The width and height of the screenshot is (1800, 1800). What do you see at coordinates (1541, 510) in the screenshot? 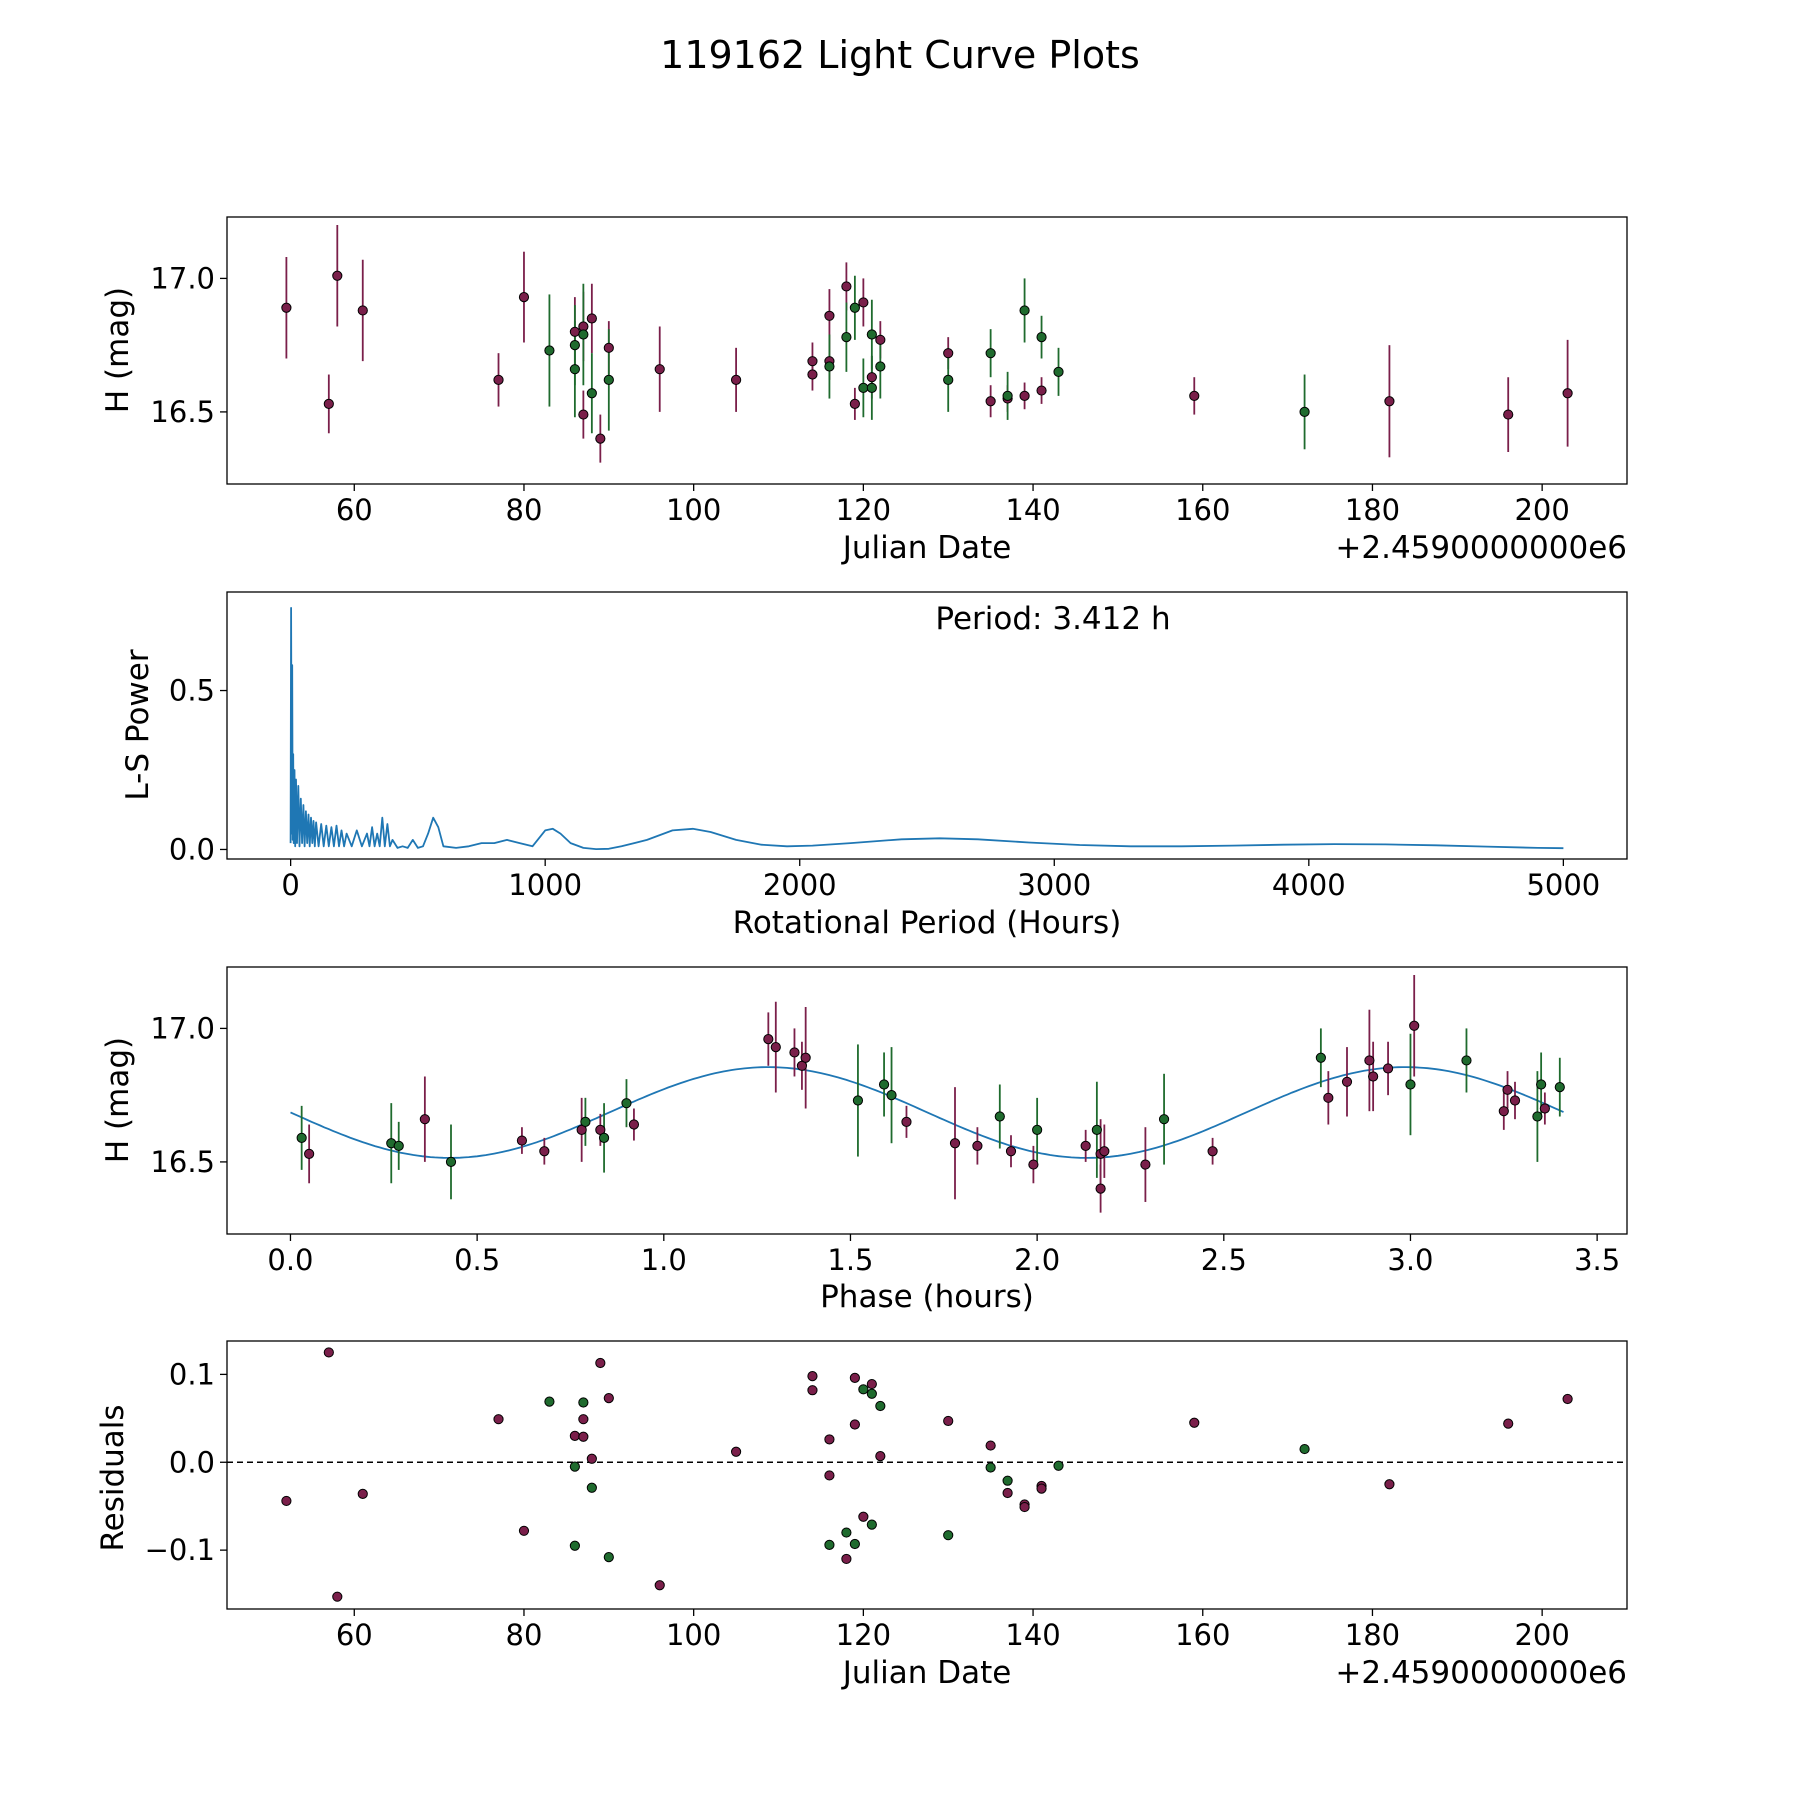
I see `lightcurve-xtick-label: 200` at bounding box center [1541, 510].